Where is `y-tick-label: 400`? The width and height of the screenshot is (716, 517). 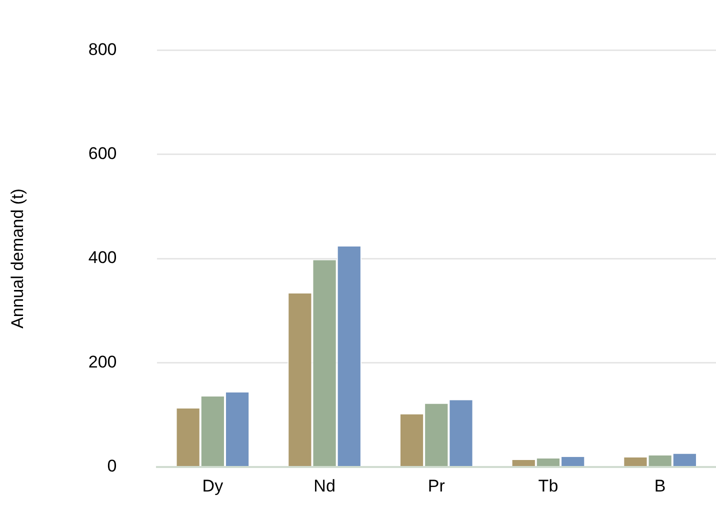
y-tick-label: 400 is located at coordinates (102, 258).